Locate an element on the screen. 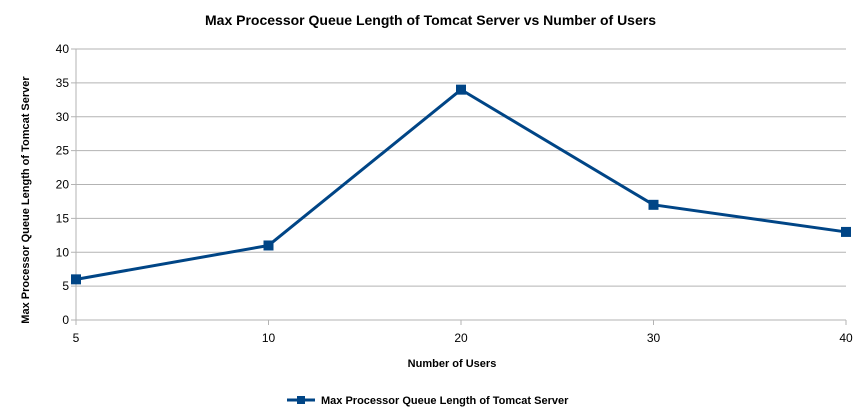  y-tick-label: 25 is located at coordinates (63, 151).